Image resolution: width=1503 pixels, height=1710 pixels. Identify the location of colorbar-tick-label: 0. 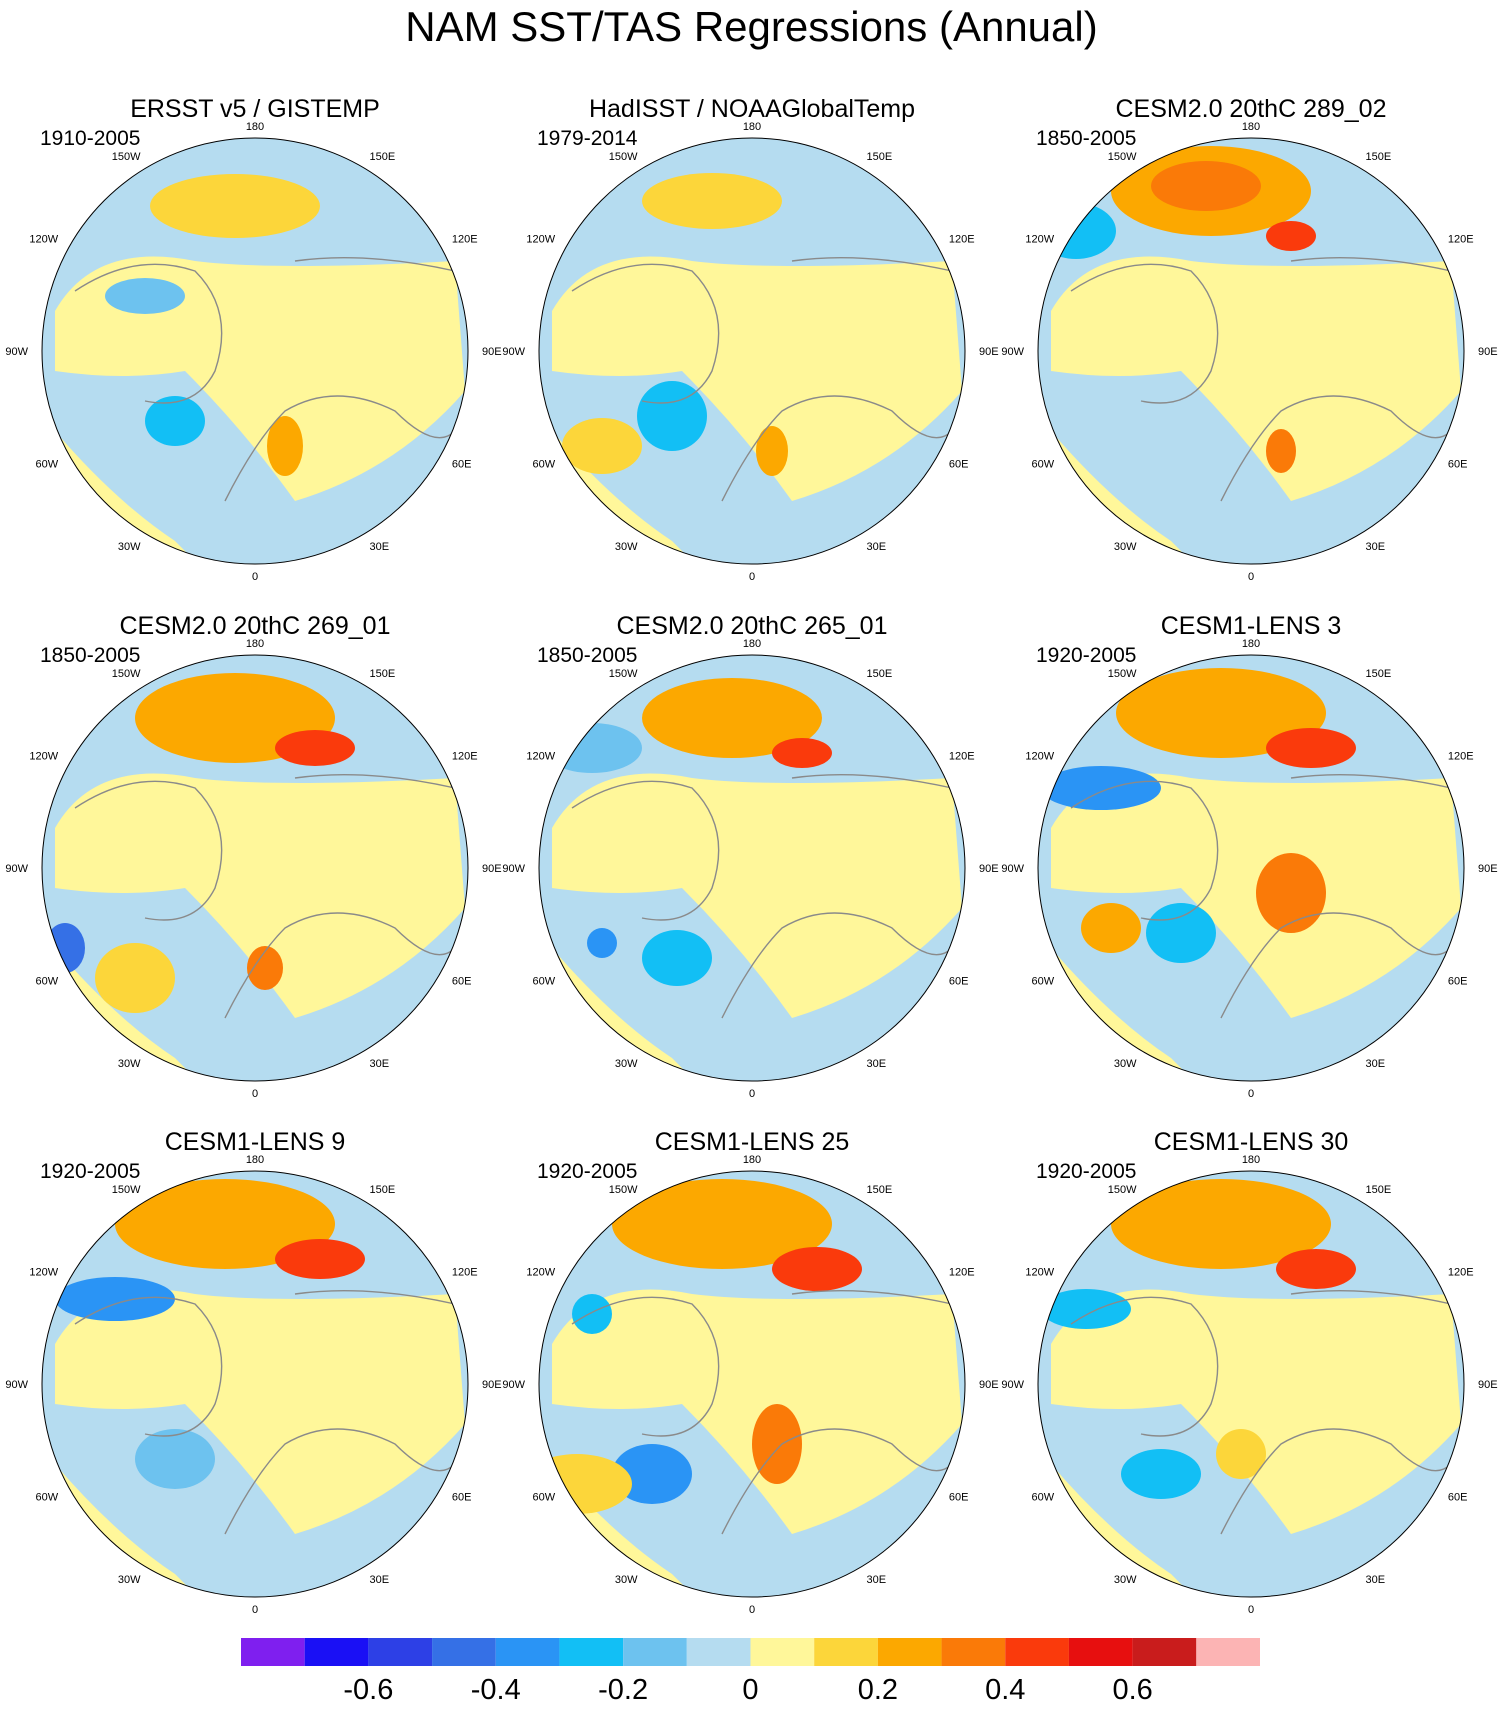
(750, 1690).